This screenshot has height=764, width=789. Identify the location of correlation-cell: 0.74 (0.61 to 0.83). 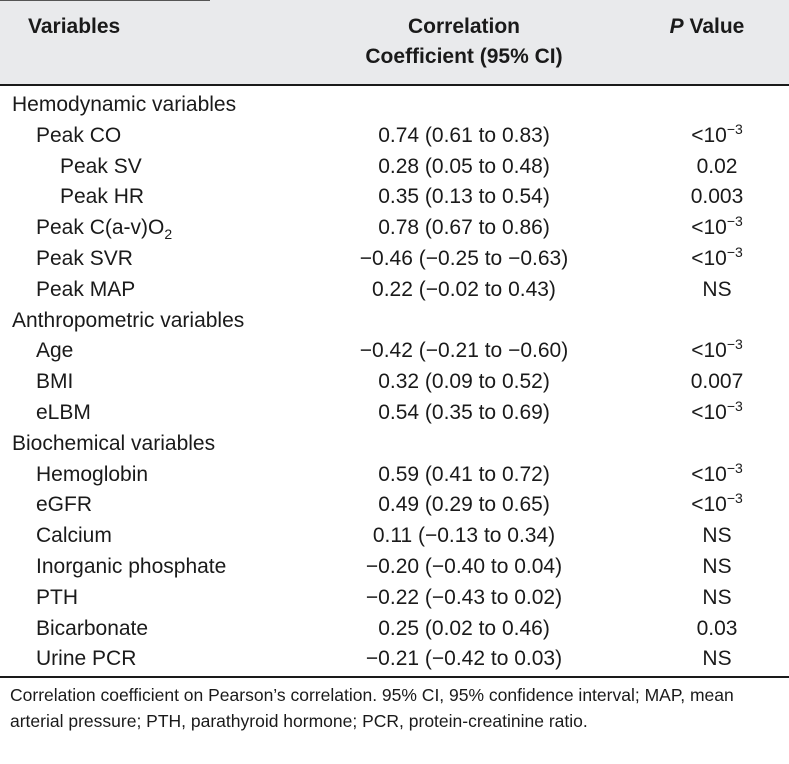
(464, 135).